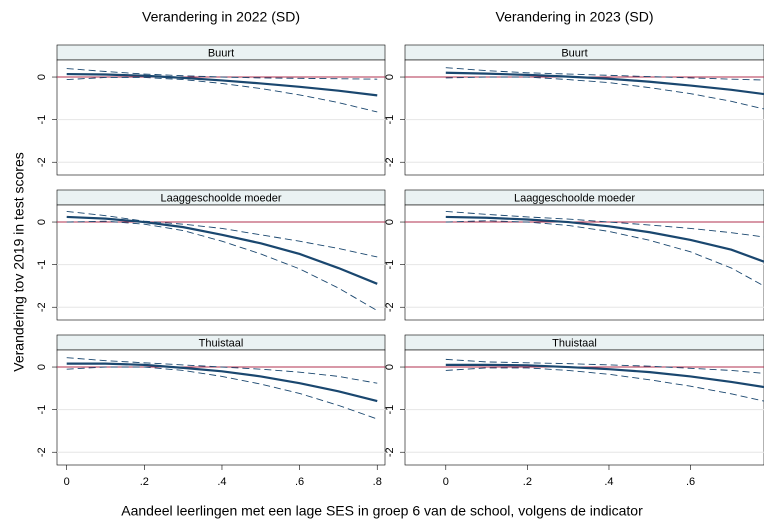 This screenshot has width=764, height=525. What do you see at coordinates (19, 261) in the screenshot?
I see `y-axis-label: Verandering tov 2019 in test scores` at bounding box center [19, 261].